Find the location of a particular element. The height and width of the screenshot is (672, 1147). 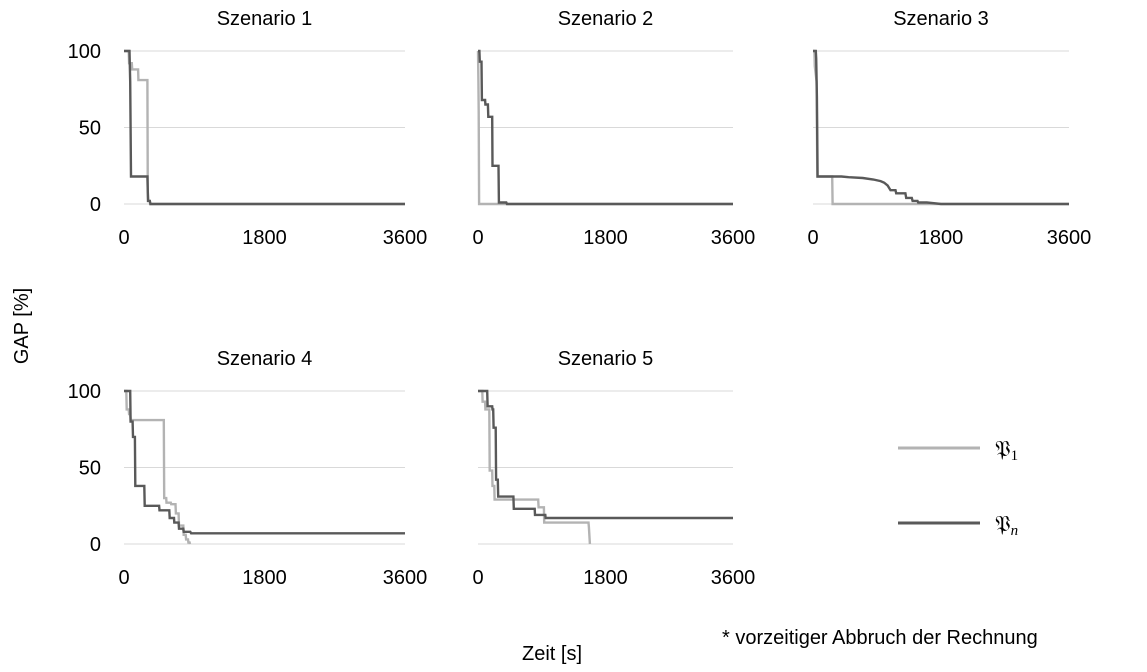

panel-1: Szenario 1 0 50 100 0 1800 3600 is located at coordinates (248, 128).